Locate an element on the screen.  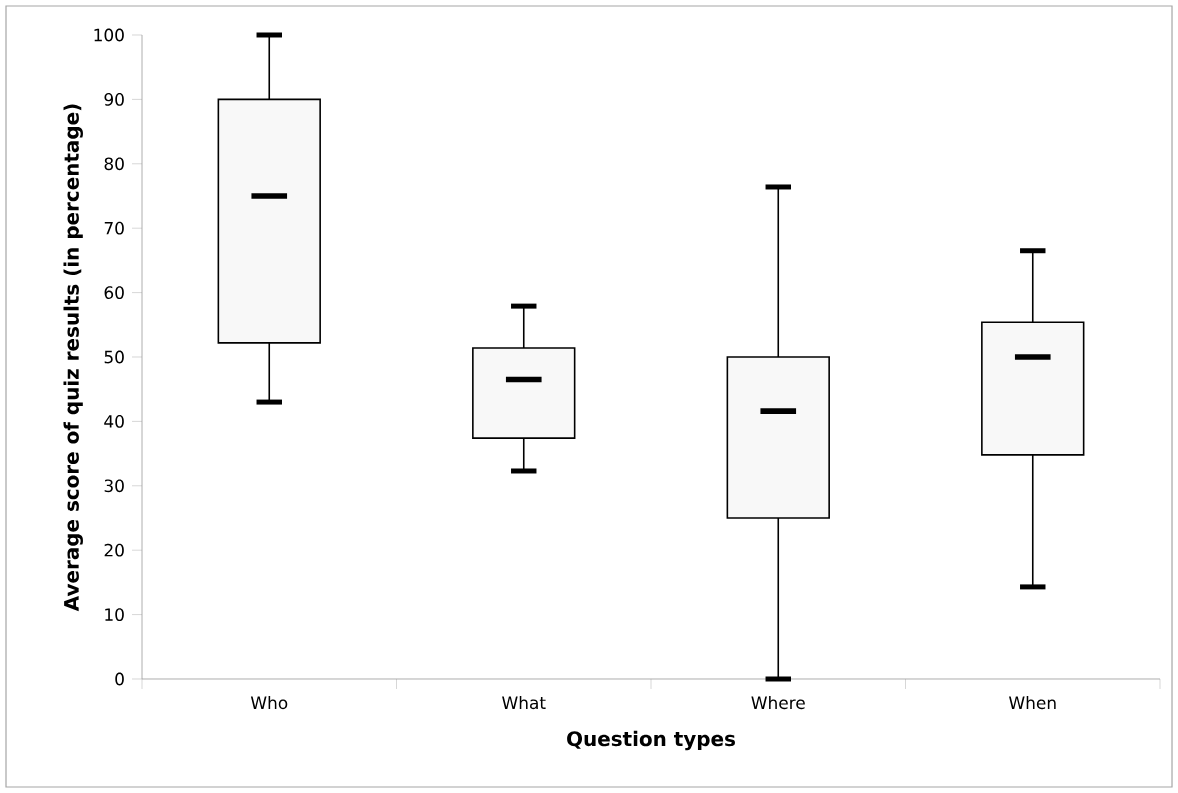
y-tick-label: 20 is located at coordinates (114, 550).